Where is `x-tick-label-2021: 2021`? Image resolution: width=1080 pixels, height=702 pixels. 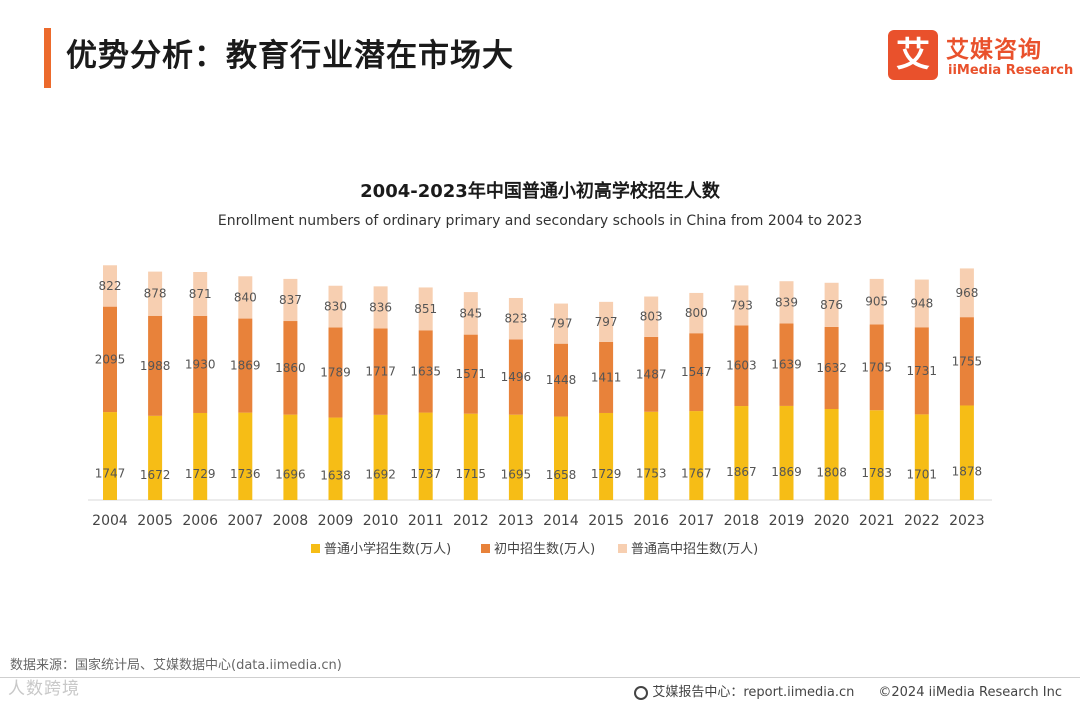 x-tick-label-2021: 2021 is located at coordinates (877, 521).